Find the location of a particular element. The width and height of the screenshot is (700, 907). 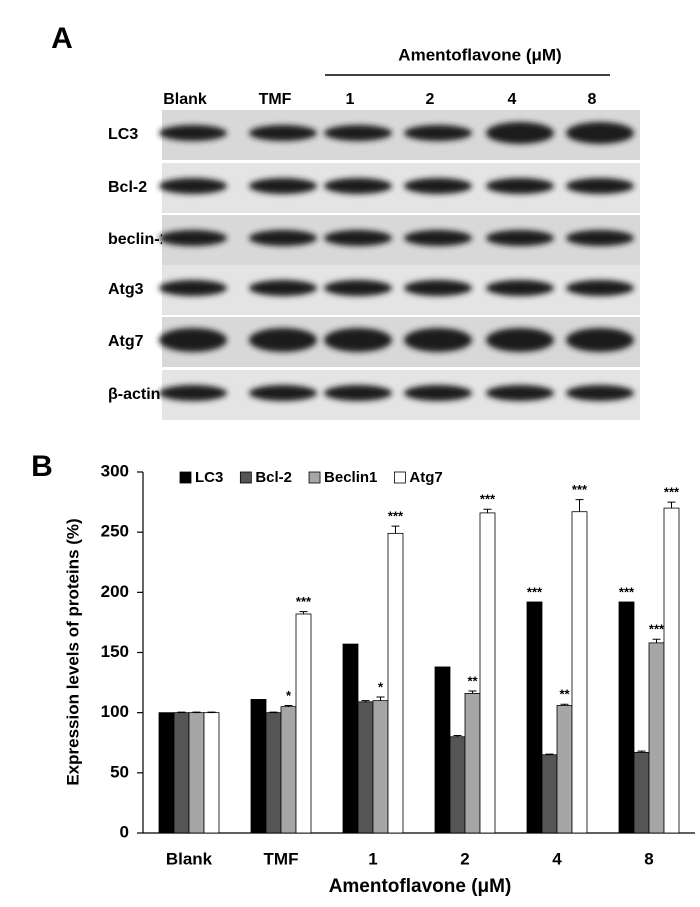

x-tick-label: 1 is located at coordinates (372, 858).